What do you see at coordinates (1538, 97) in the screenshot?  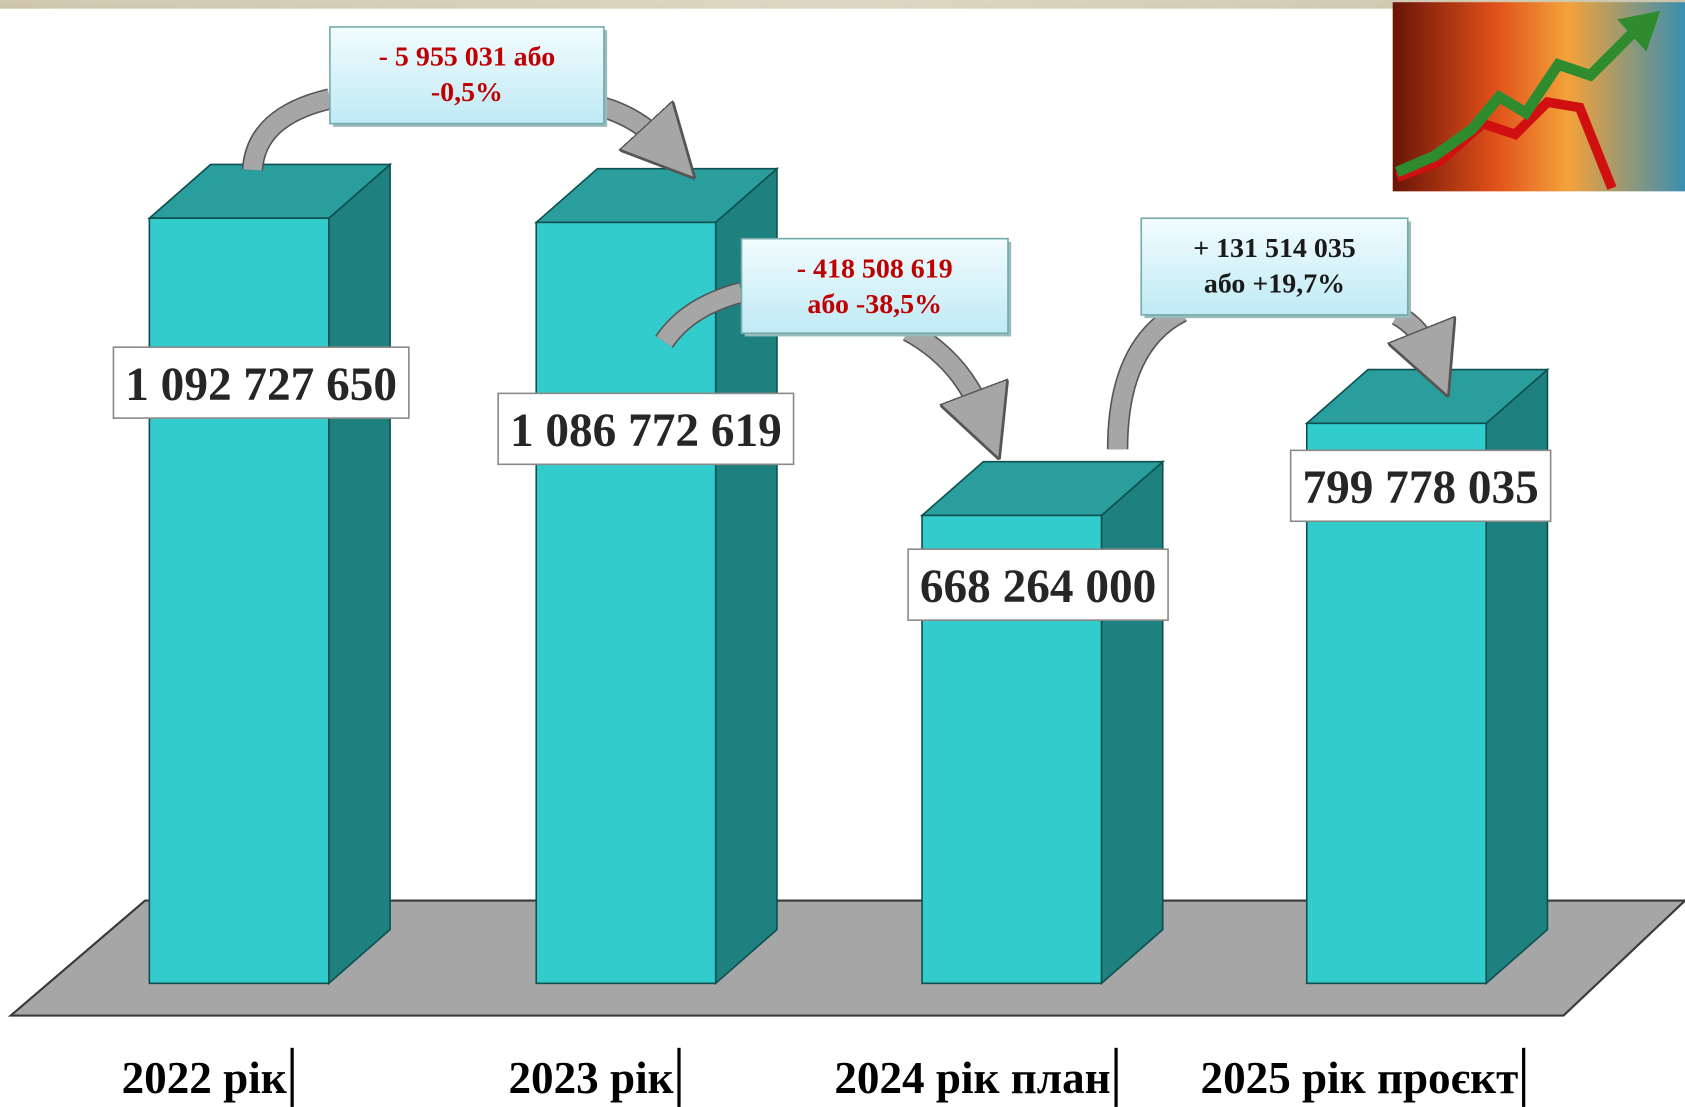 I see `stock-image` at bounding box center [1538, 97].